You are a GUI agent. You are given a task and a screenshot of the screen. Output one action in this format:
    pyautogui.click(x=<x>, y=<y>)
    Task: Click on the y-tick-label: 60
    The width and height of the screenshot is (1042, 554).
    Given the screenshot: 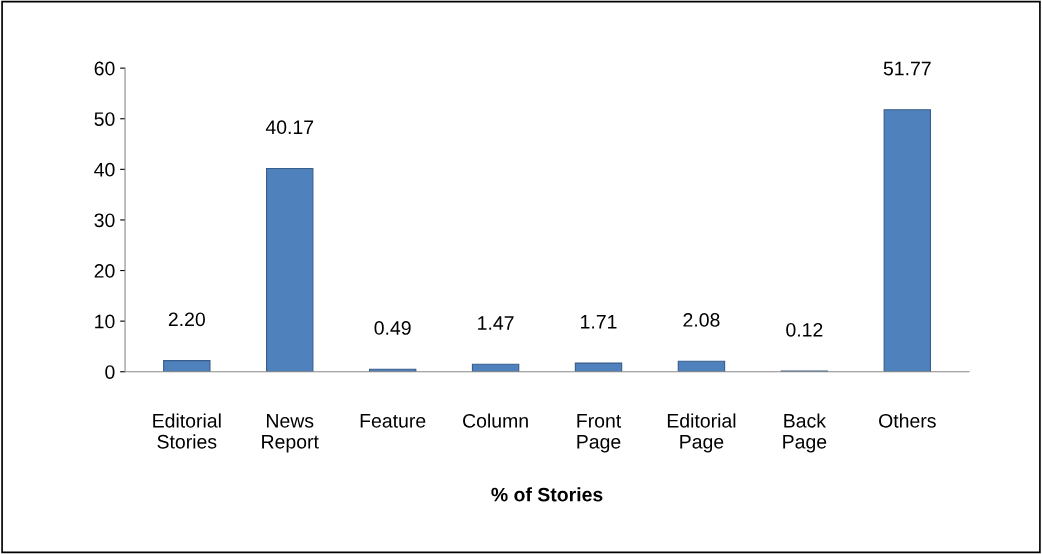 What is the action you would take?
    pyautogui.click(x=104, y=68)
    